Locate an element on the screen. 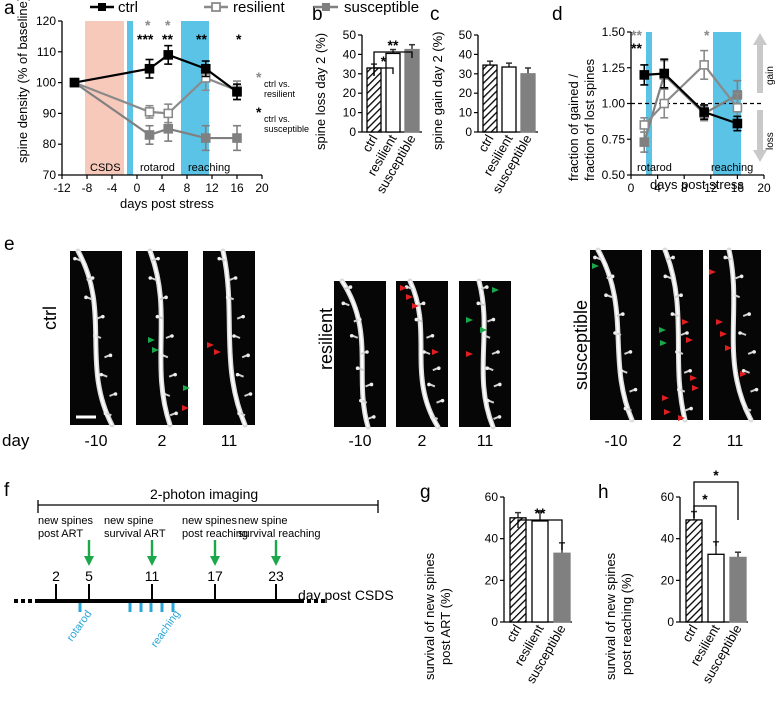 The image size is (780, 708). a-y-tick-label: 100 is located at coordinates (46, 83).